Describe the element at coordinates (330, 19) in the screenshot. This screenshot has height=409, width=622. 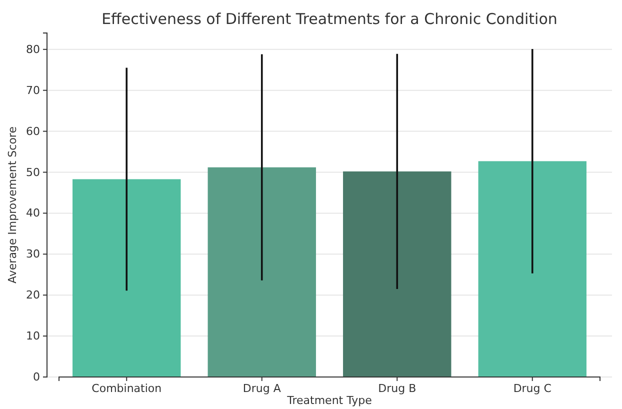
I see `chart-title: Effectiveness of Different Treatments for a Chronic Condition` at that location.